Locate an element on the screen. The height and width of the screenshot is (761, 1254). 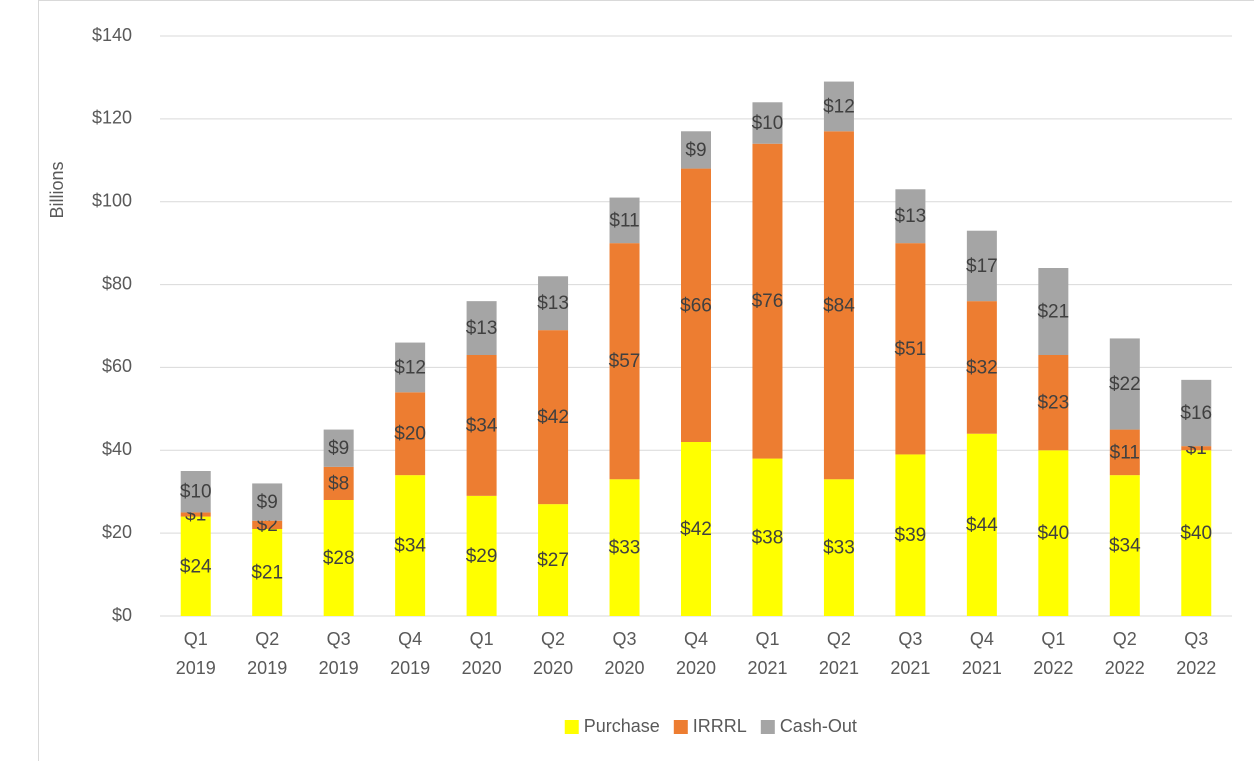
data-label: $32 is located at coordinates (982, 367).